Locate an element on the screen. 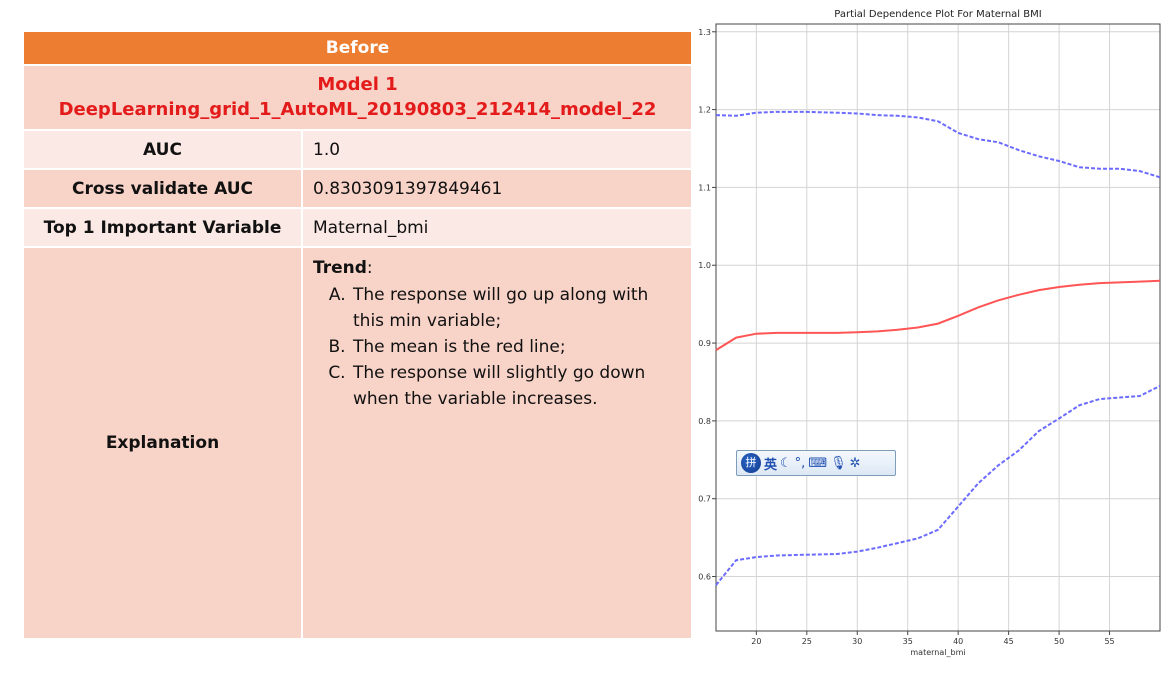 The image size is (1168, 675). row-value-cv-auc: 0.8303091397849461 is located at coordinates (497, 188).